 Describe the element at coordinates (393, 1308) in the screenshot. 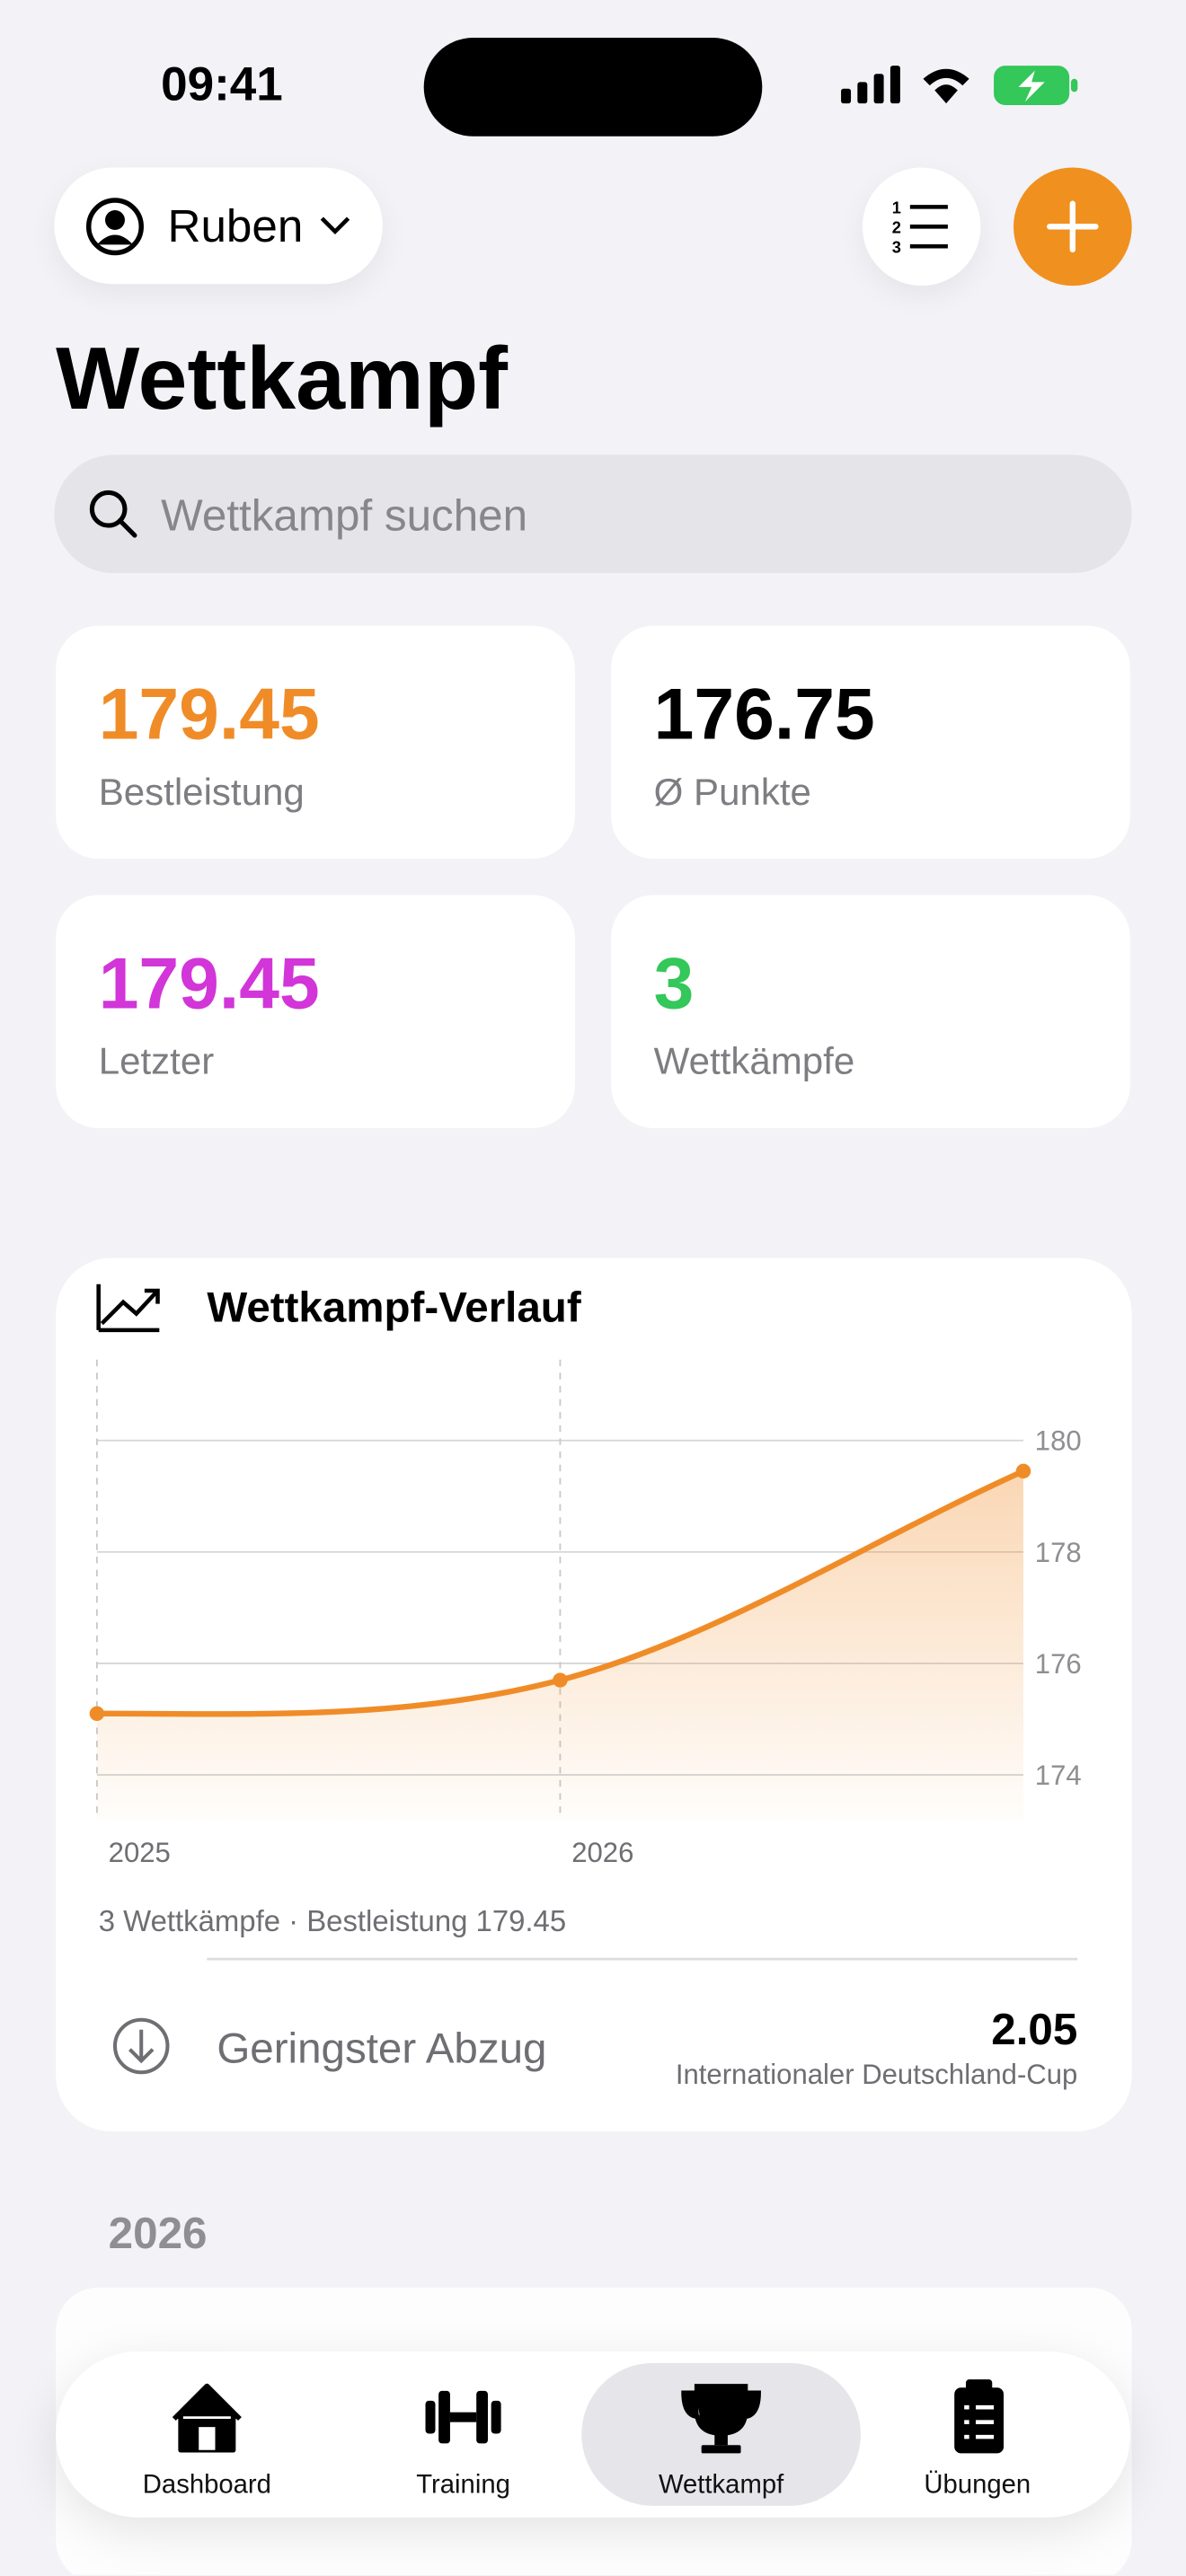

I see `chart-title: Wettkampf-Verlauf` at that location.